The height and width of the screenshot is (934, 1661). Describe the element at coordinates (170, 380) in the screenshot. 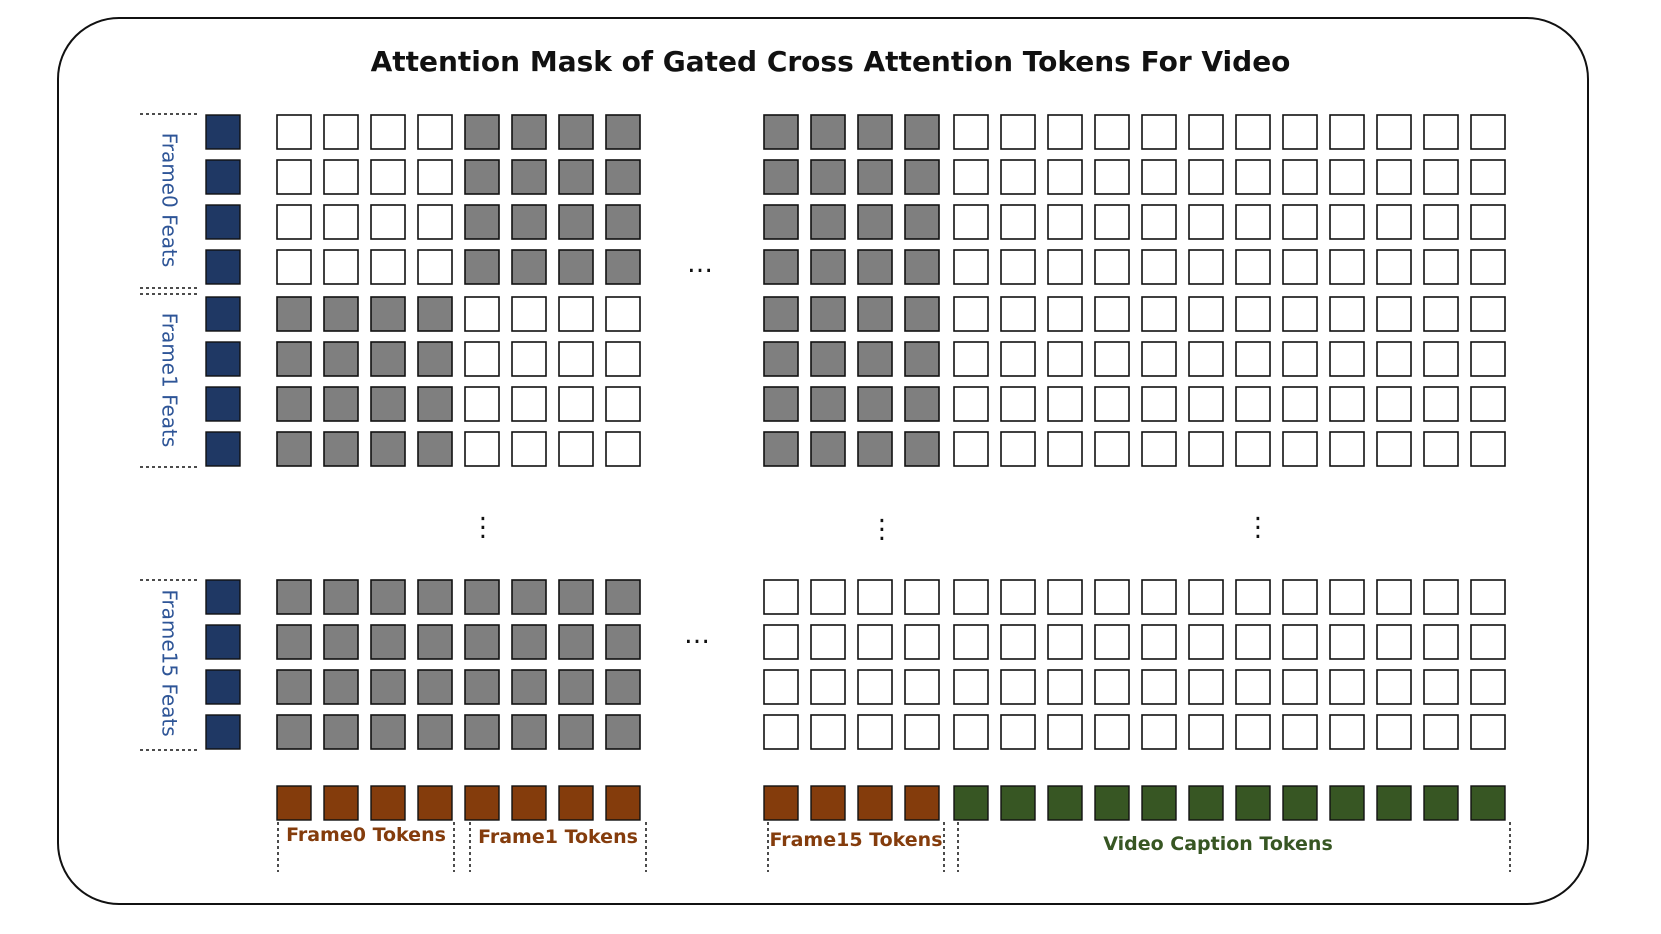

I see `row-group-label: Frame1 Feats` at that location.